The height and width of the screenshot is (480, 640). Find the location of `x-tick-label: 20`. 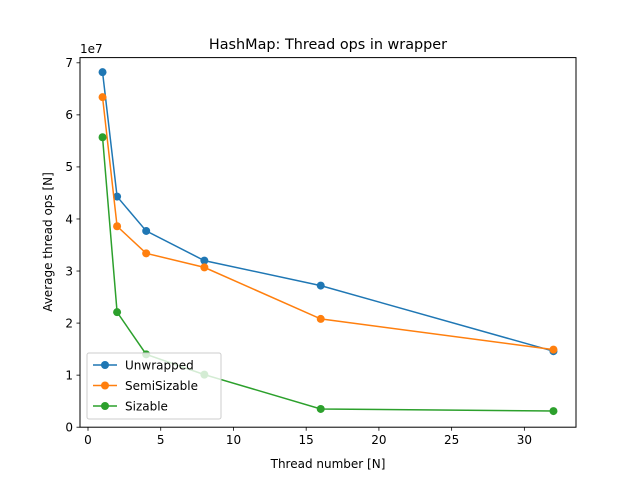

x-tick-label: 20 is located at coordinates (378, 440).